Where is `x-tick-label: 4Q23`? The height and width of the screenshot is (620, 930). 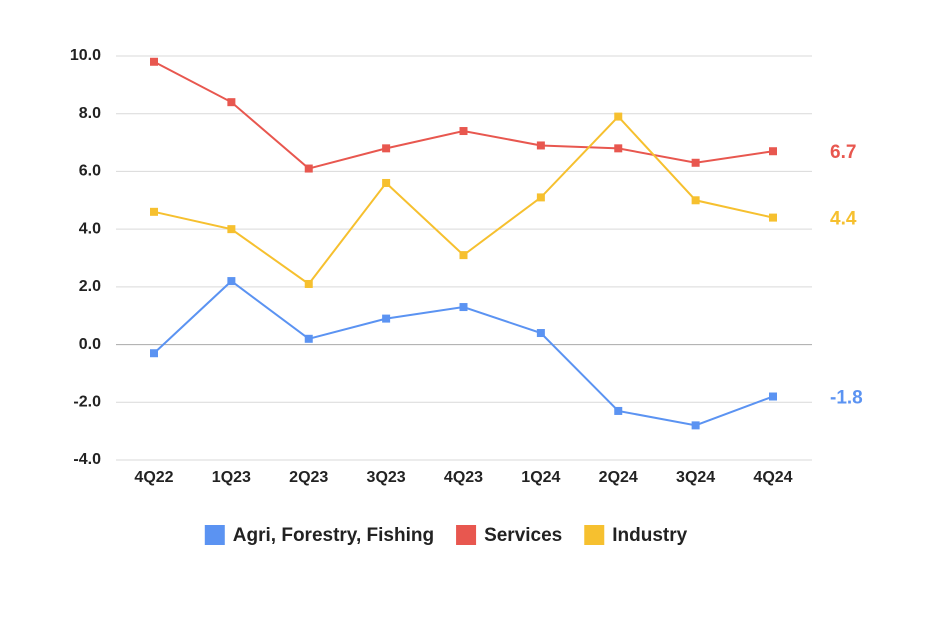
x-tick-label: 4Q23 is located at coordinates (463, 477).